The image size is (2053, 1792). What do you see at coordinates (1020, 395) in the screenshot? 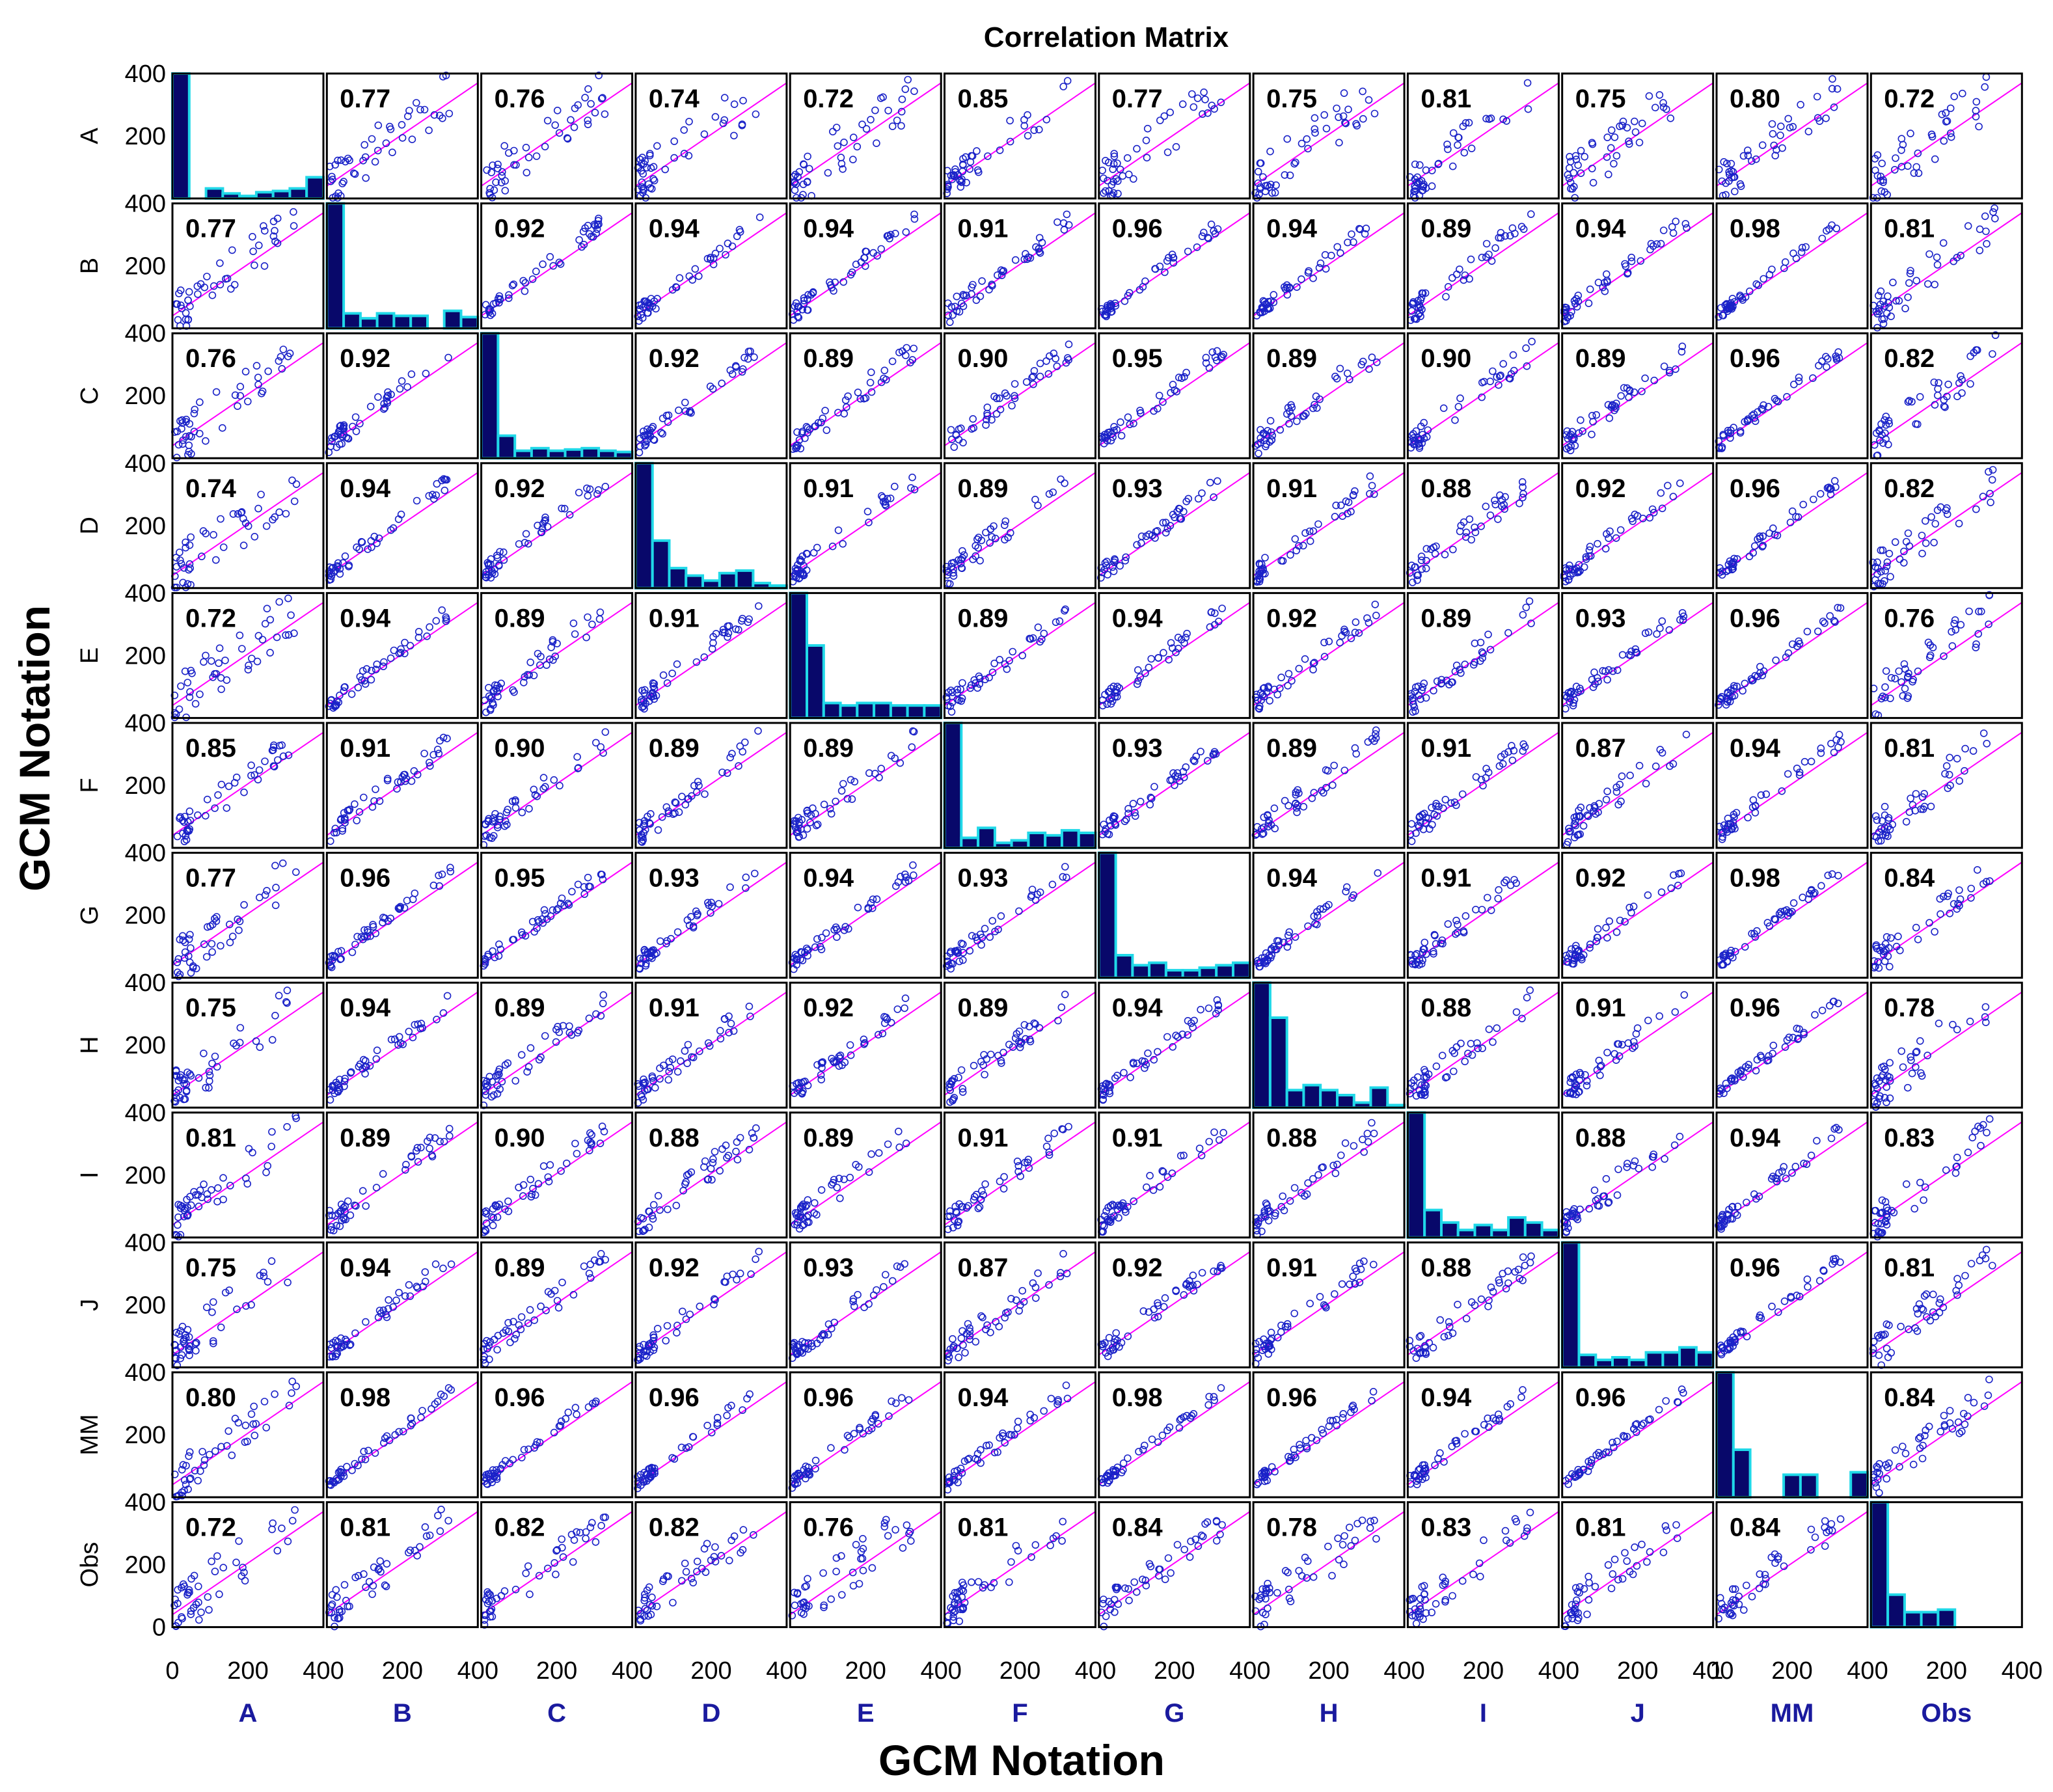
I see `panel-c-vs-f: 0.90` at bounding box center [1020, 395].